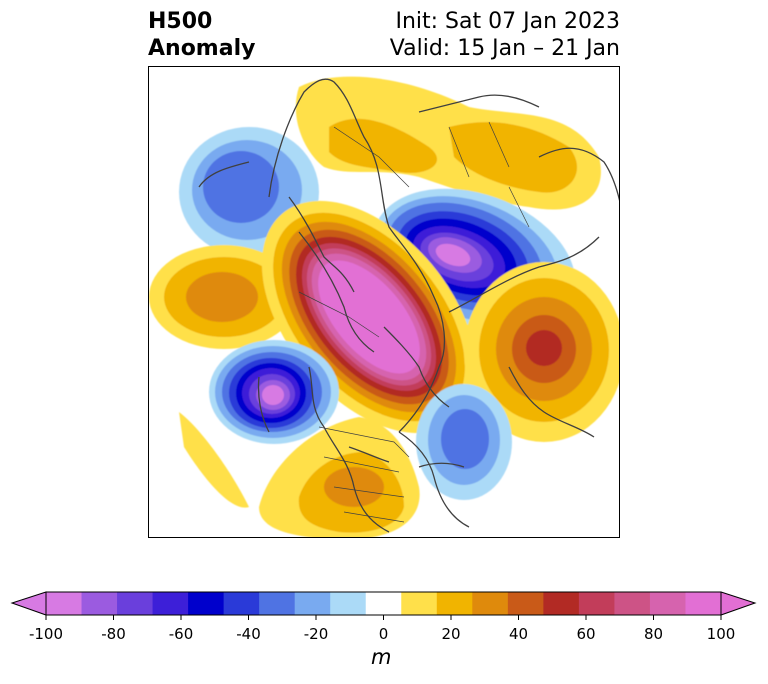 This screenshot has height=684, width=768. I want to click on colorbar: -100 -80 -60 -40 -20 0 20 40 60 80 100, so click(383, 617).